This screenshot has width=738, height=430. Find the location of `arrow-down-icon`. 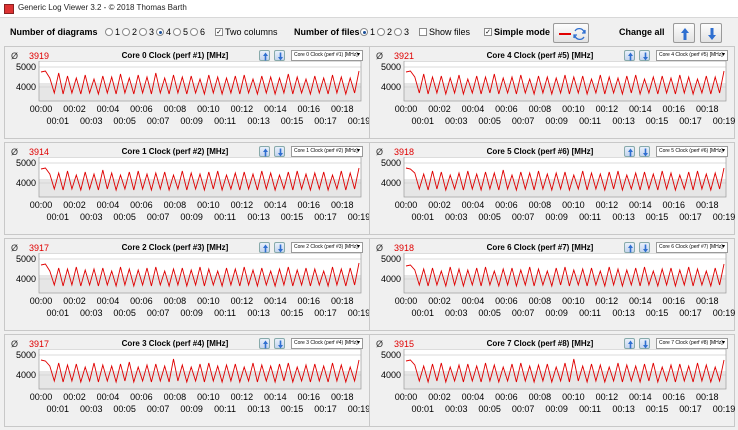

arrow-down-icon is located at coordinates (645, 248).